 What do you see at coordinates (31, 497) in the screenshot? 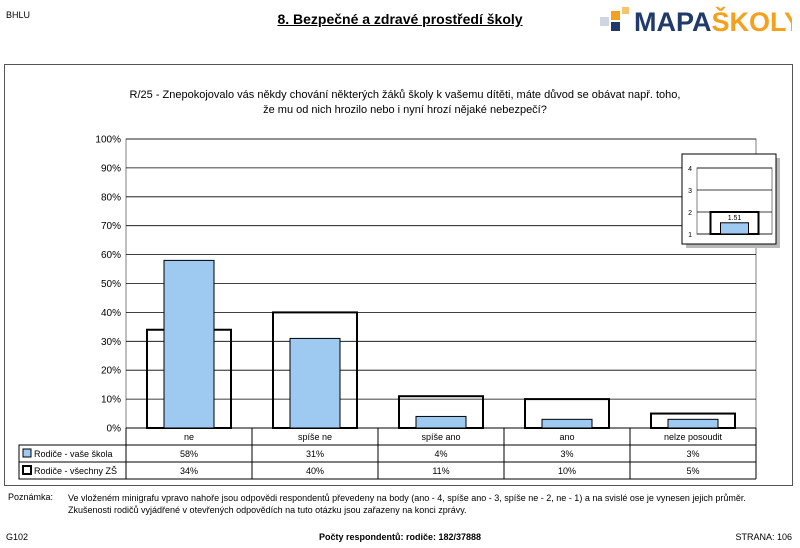
I see `note-label: Poznámka:` at bounding box center [31, 497].